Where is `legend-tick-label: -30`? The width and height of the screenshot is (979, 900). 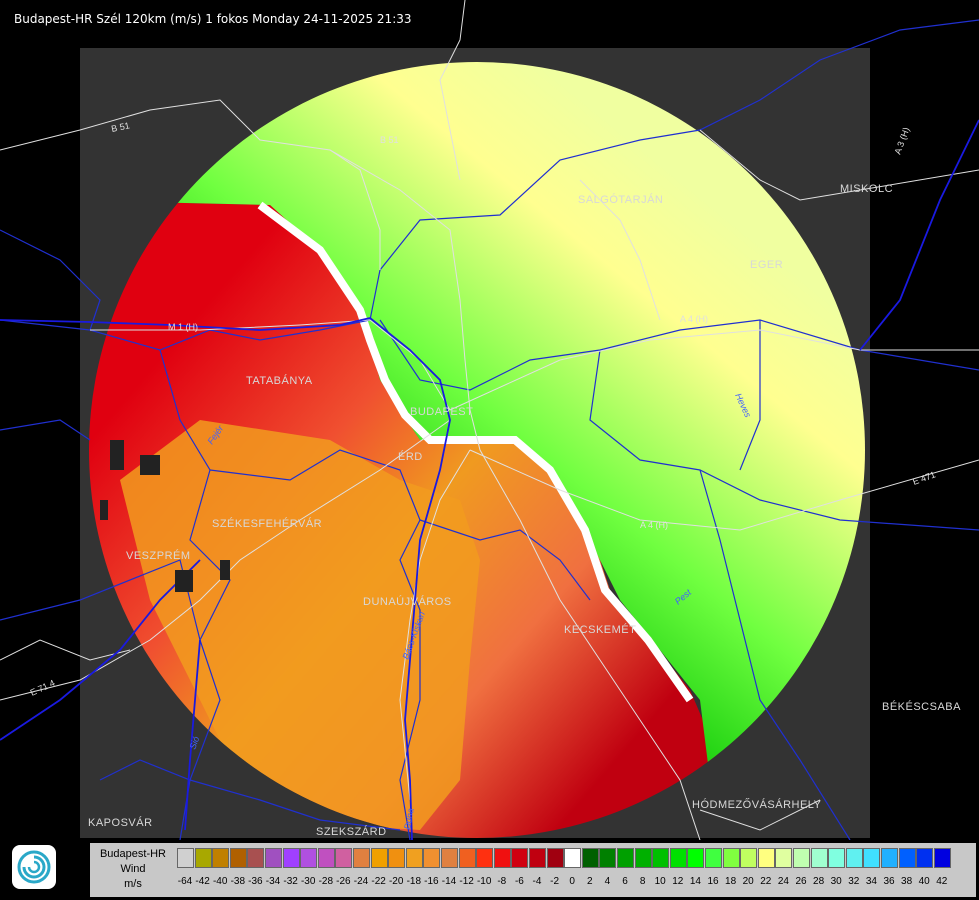 legend-tick-label: -30 is located at coordinates (308, 881).